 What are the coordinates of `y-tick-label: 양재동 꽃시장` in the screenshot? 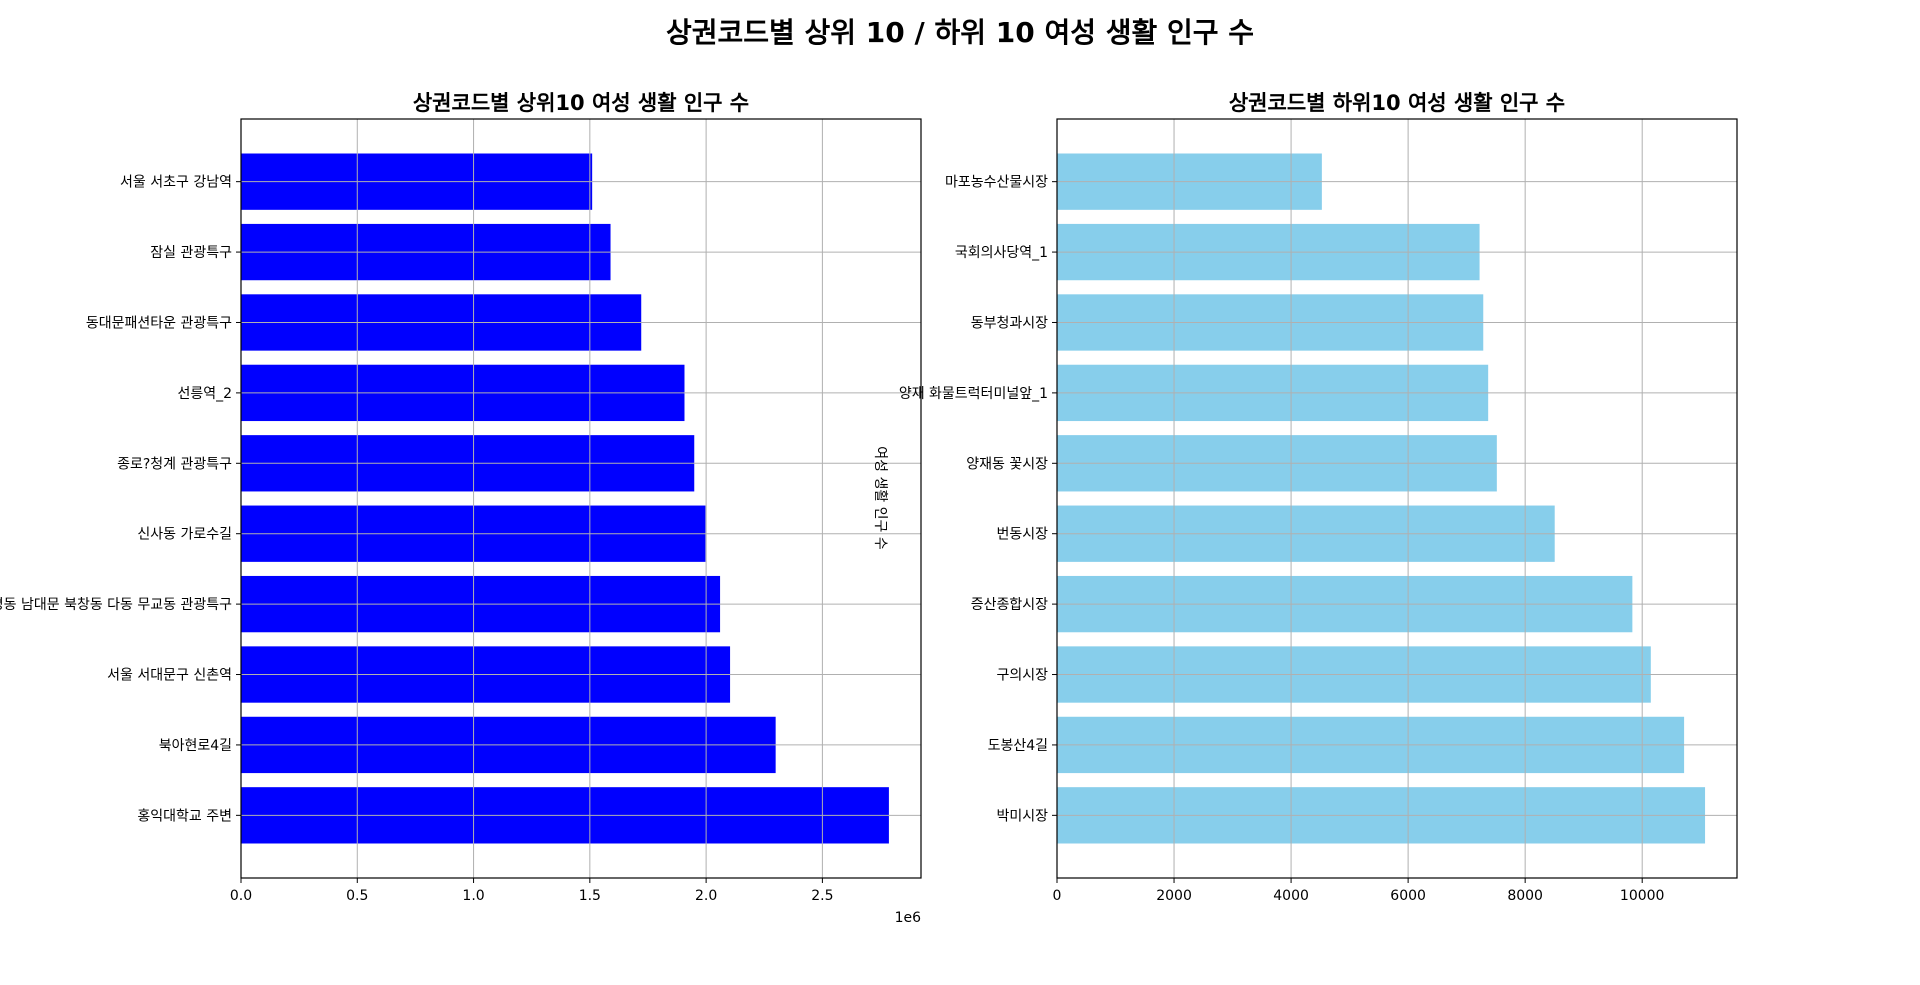 It's located at (1007, 464).